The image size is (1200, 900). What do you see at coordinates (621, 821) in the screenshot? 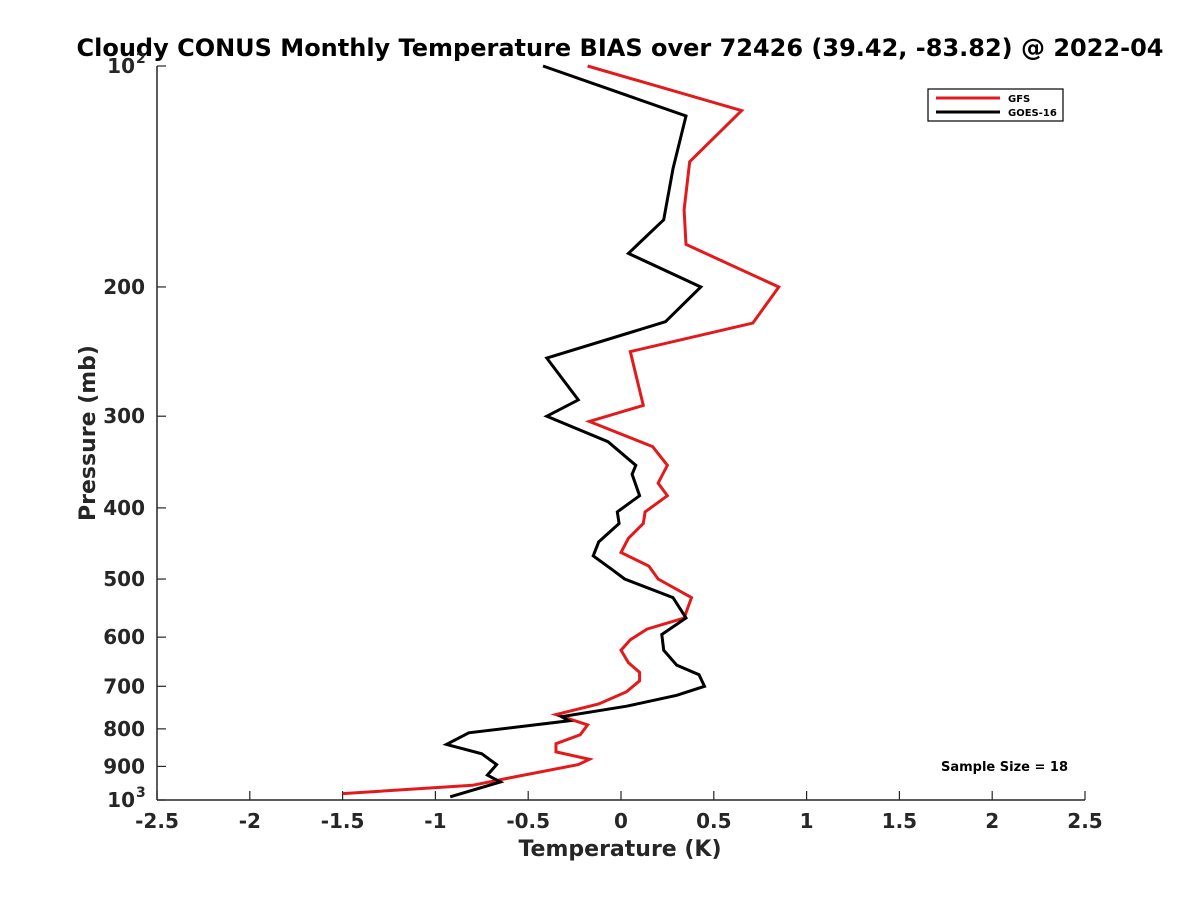
I see `x-tick-label: 0` at bounding box center [621, 821].